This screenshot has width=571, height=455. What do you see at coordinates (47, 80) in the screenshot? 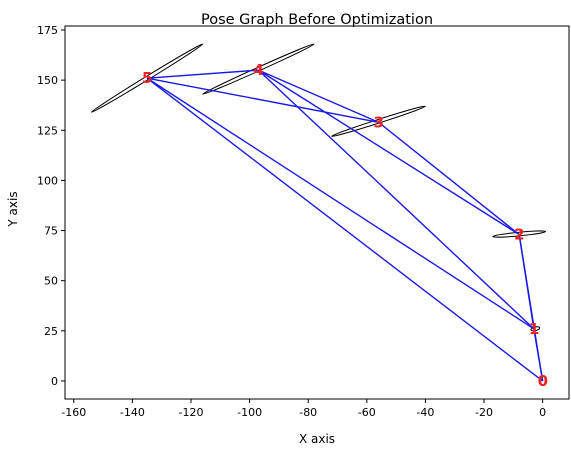
I see `y-tick-label: 150` at bounding box center [47, 80].